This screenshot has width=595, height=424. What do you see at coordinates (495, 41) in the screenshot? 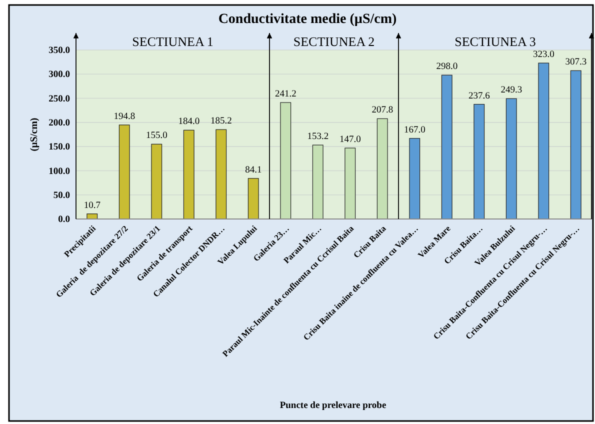
I see `text: SECTIUNEA 3` at bounding box center [495, 41].